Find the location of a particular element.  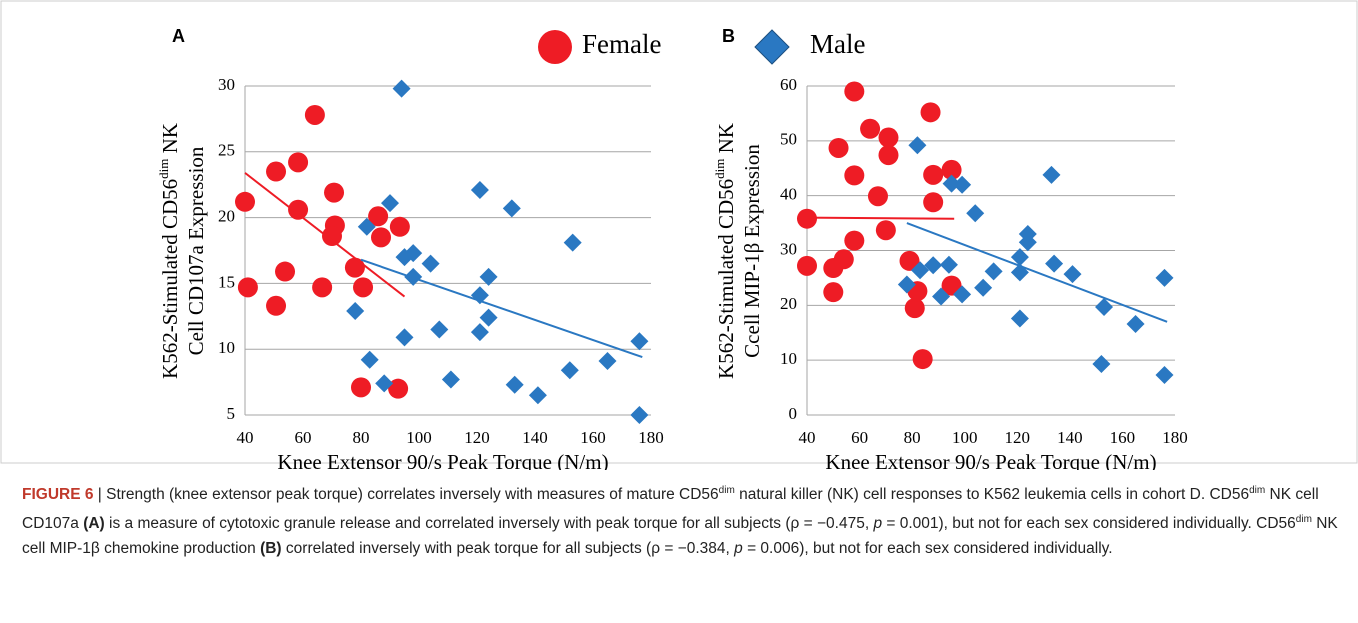

panel-label: A is located at coordinates (178, 36).